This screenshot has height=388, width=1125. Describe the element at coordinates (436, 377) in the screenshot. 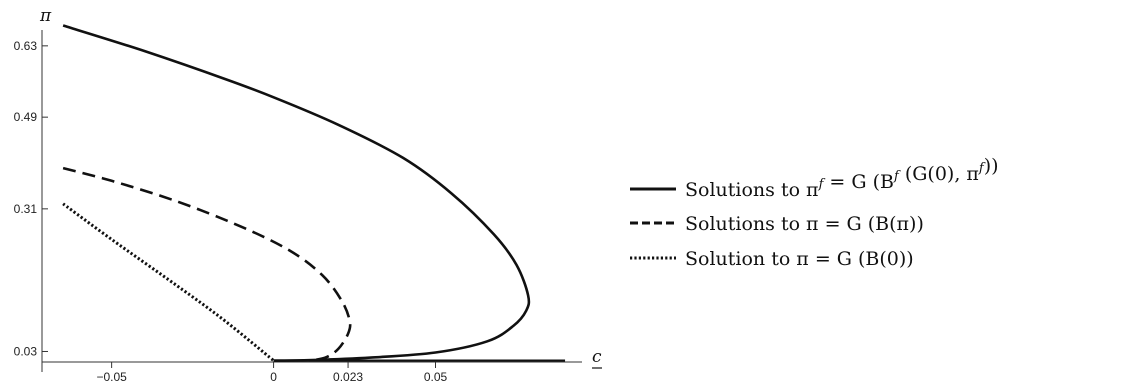

I see `x-tick-label: 0.05` at that location.